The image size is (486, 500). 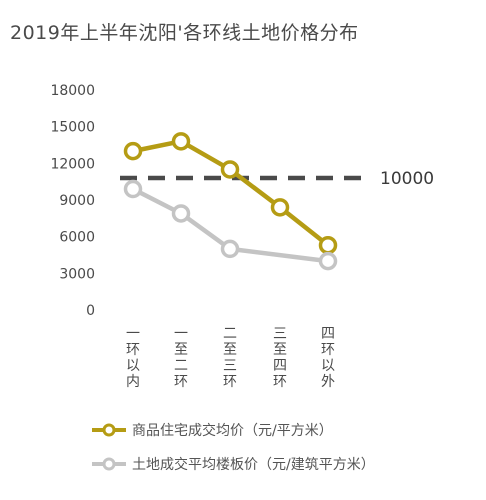 I want to click on legend-swatch-housing-icon, so click(x=109, y=430).